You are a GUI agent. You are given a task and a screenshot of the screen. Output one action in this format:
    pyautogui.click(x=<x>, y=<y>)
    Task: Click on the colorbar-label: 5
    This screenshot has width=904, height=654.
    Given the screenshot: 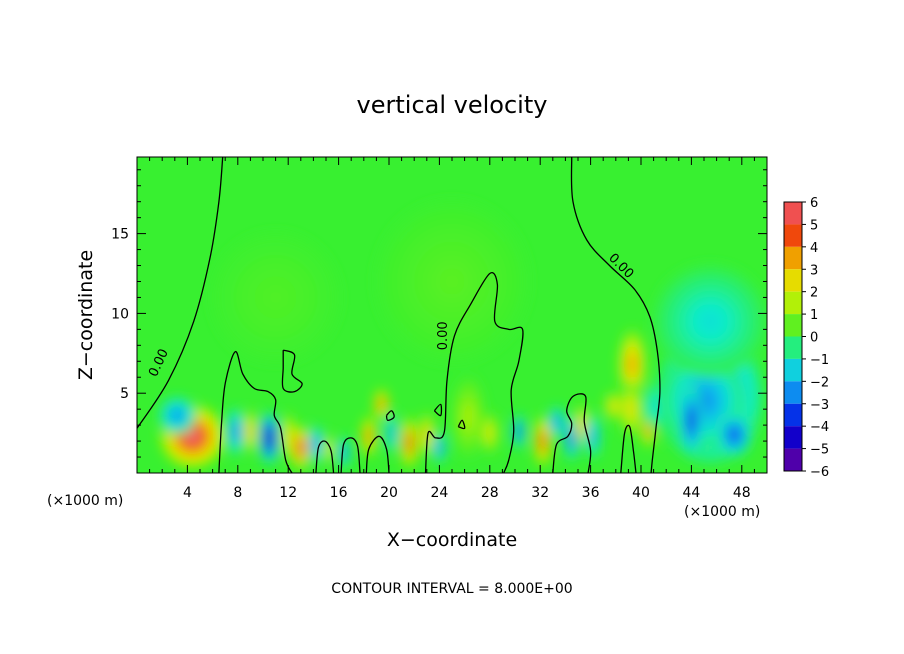 What is the action you would take?
    pyautogui.click(x=814, y=225)
    